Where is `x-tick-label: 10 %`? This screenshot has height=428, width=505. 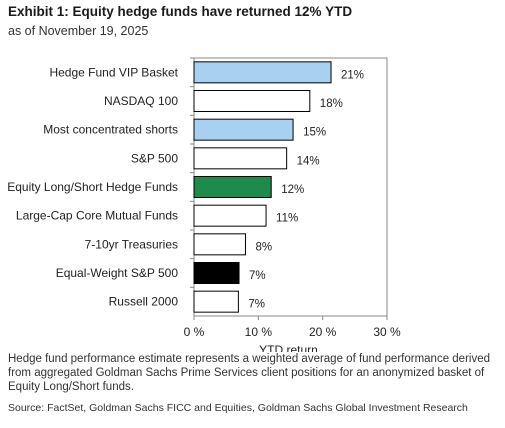
x-tick-label: 10 % is located at coordinates (259, 332).